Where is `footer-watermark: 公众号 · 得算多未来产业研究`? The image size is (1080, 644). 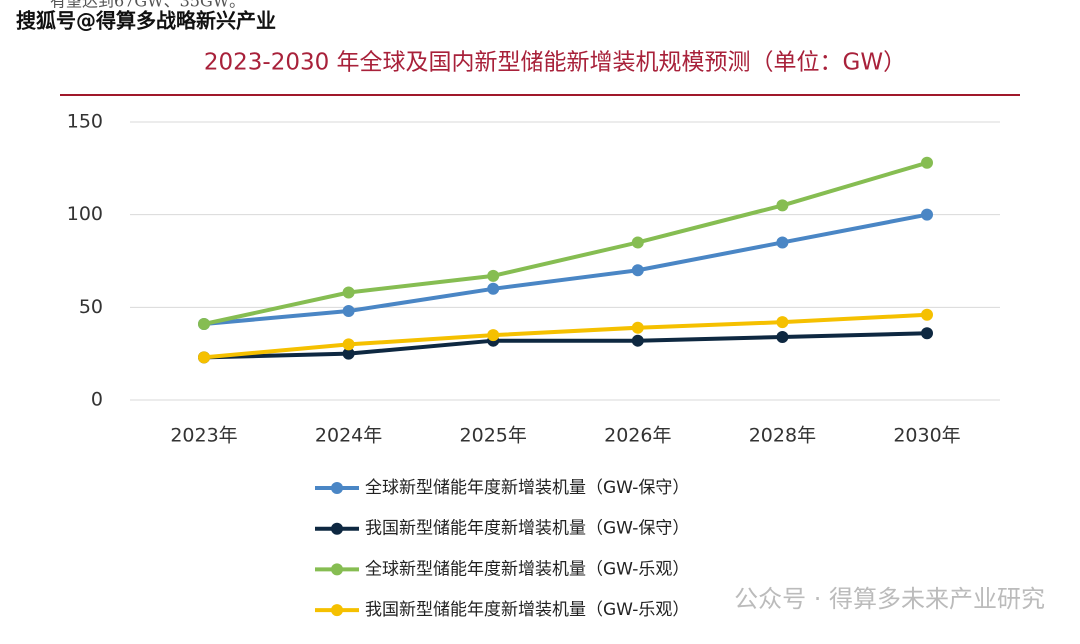
footer-watermark: 公众号 · 得算多未来产业研究 is located at coordinates (889, 599).